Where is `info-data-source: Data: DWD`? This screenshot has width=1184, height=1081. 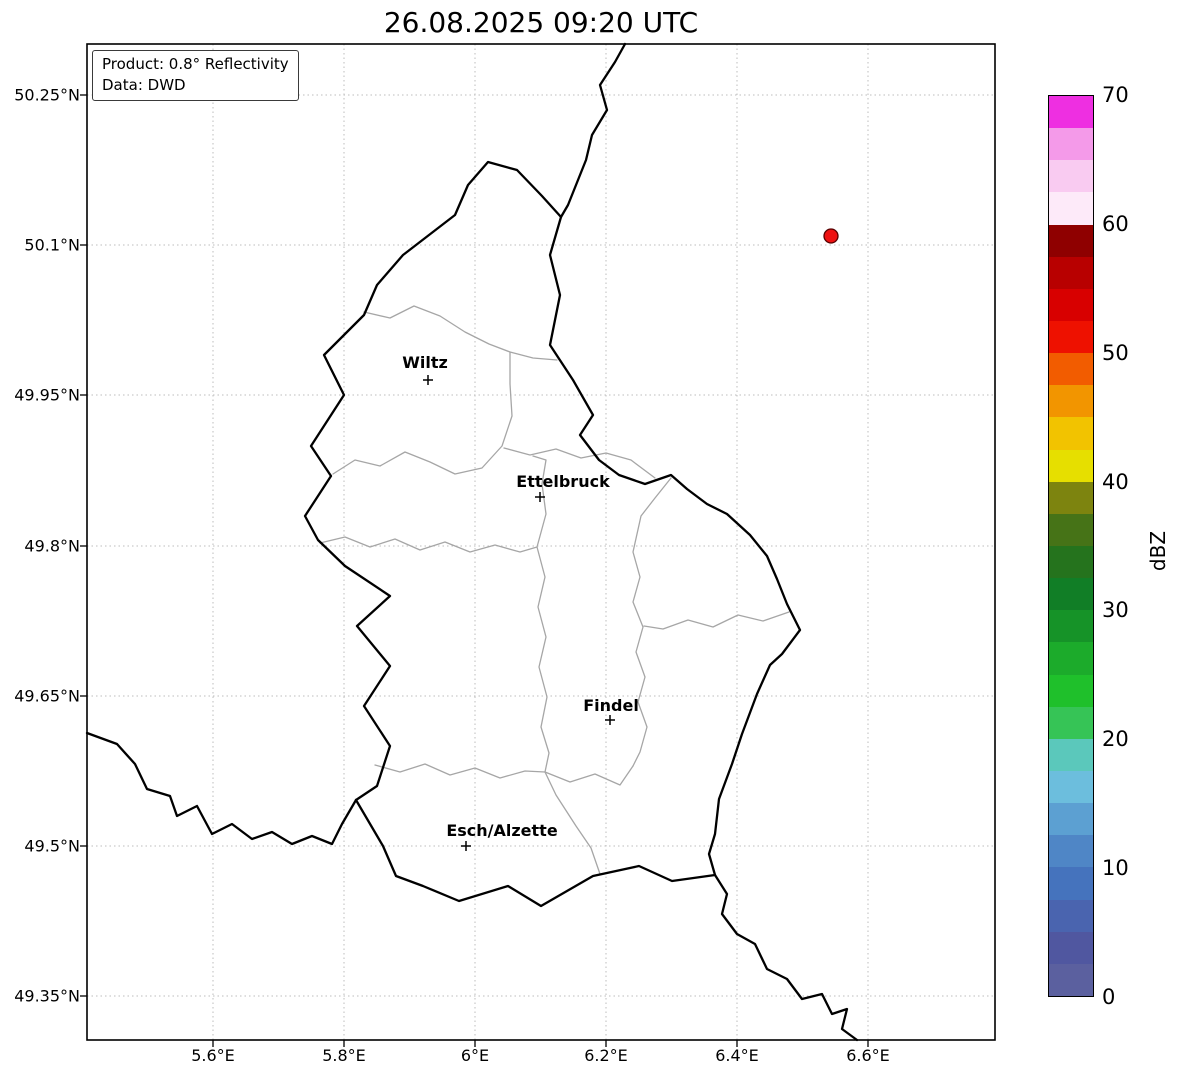 info-data-source: Data: DWD is located at coordinates (144, 85).